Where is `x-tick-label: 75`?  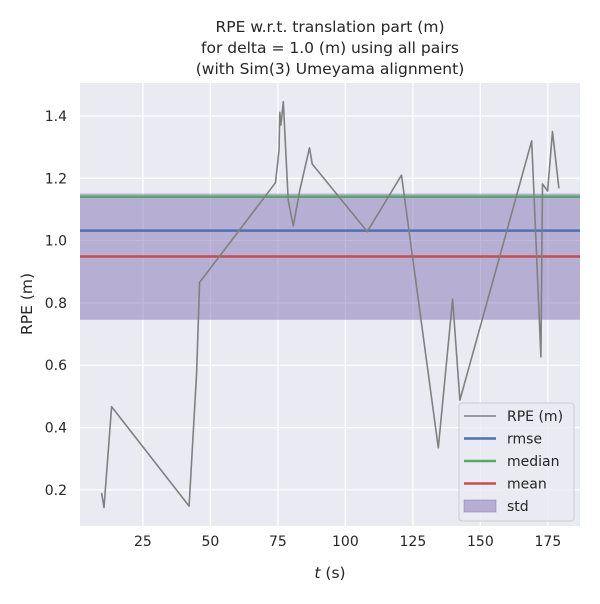 x-tick-label: 75 is located at coordinates (278, 542).